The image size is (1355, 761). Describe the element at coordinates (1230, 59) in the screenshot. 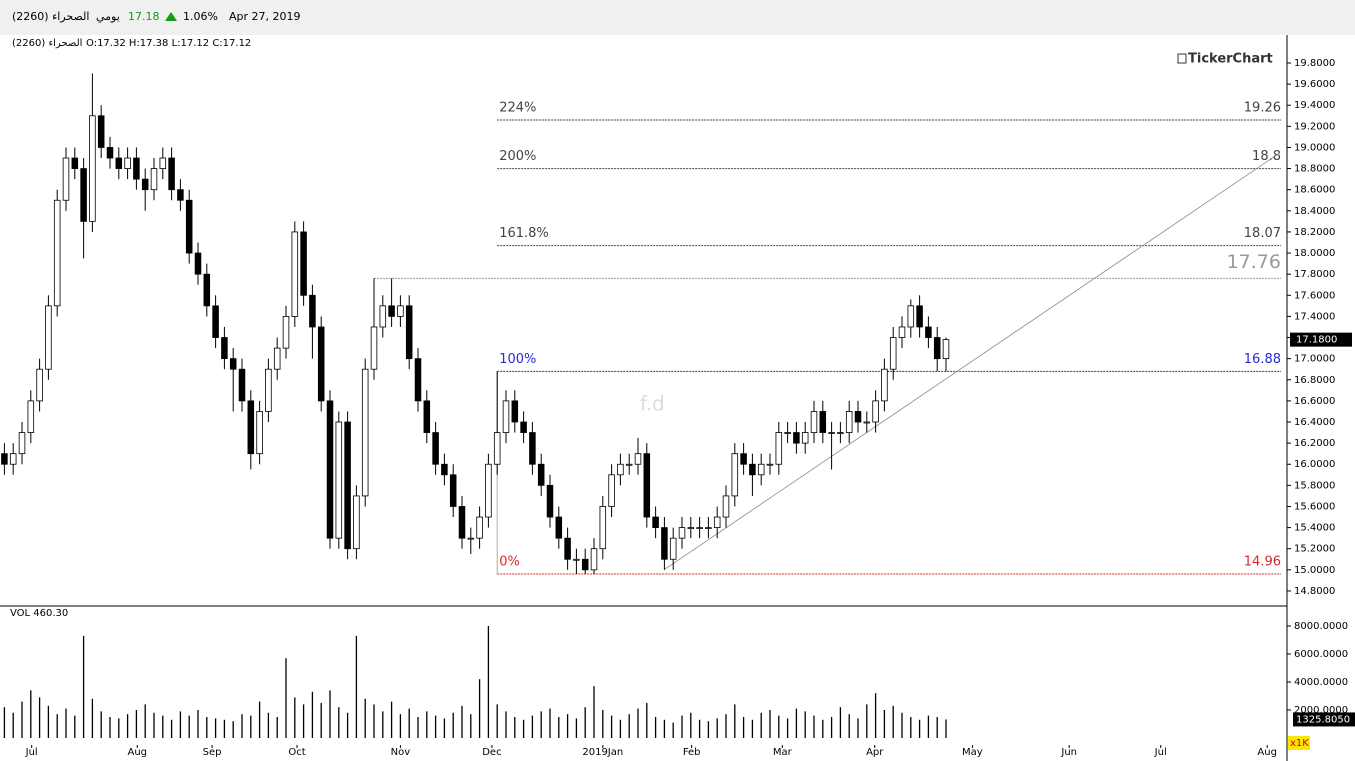

I see `brand: TickerChart` at that location.